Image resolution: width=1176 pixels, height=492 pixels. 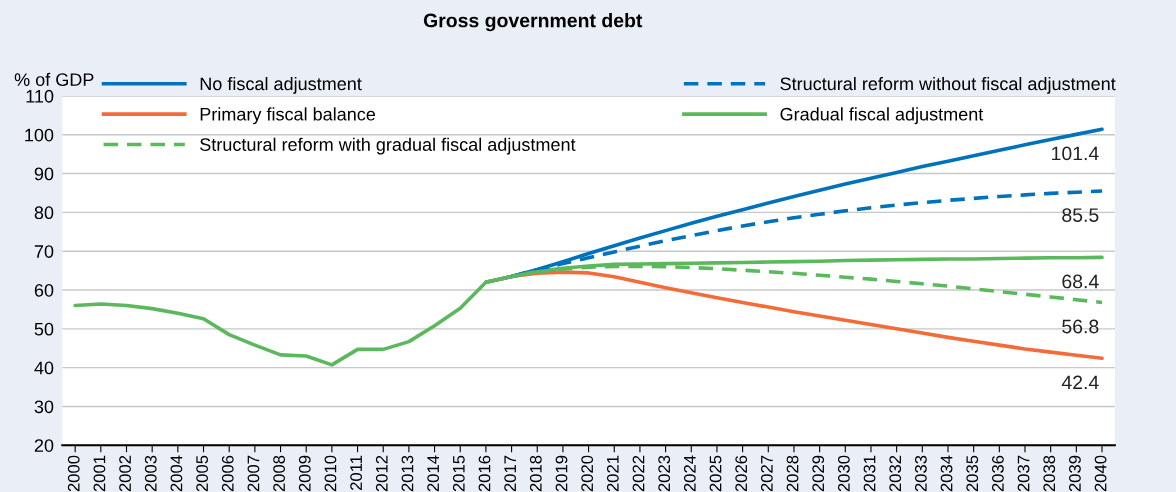 What do you see at coordinates (44, 251) in the screenshot?
I see `y-tick-label: 70` at bounding box center [44, 251].